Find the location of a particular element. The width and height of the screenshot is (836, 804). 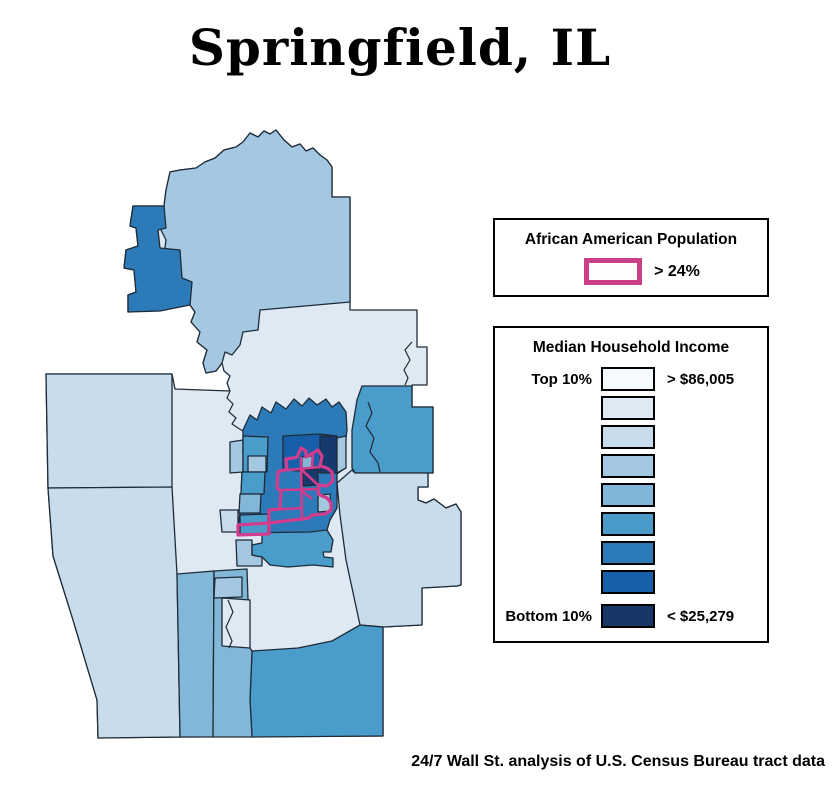

income-row-right-label: < $25,279 is located at coordinates (701, 616).